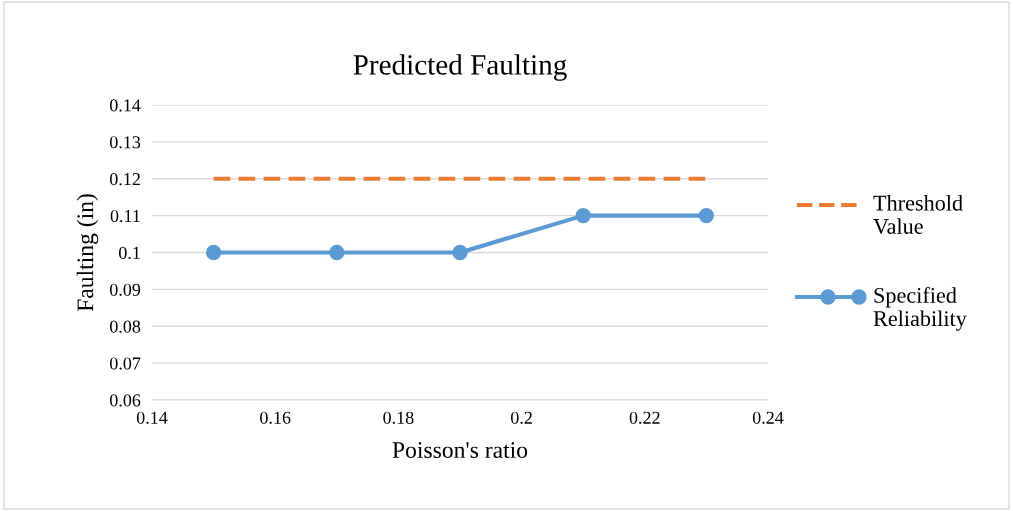 Image resolution: width=1013 pixels, height=511 pixels. Describe the element at coordinates (920, 309) in the screenshot. I see `legend-label: Specified Reliability` at that location.